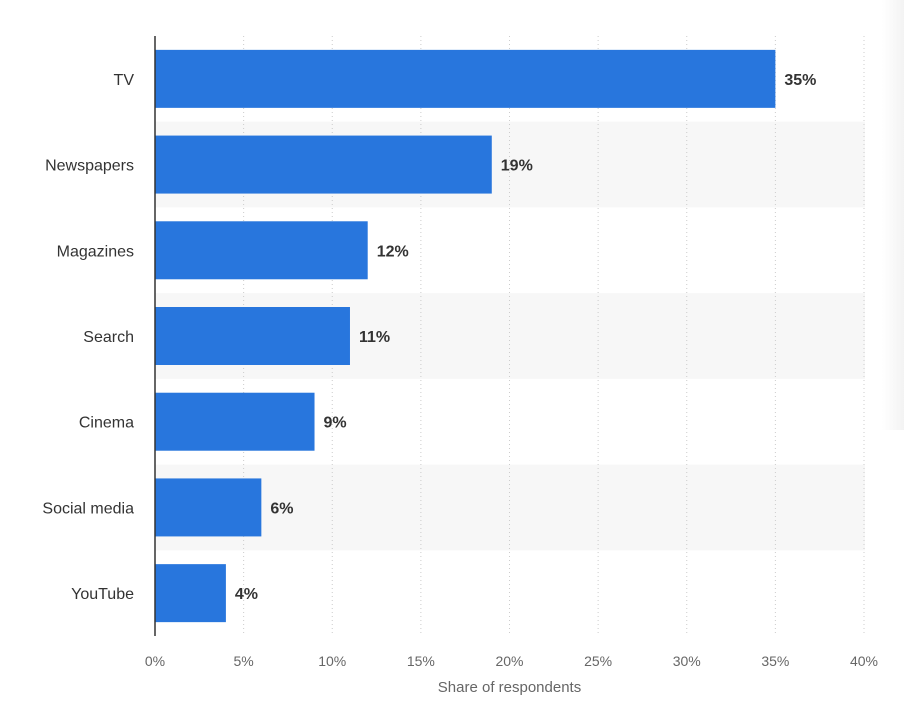 Image resolution: width=904 pixels, height=724 pixels. What do you see at coordinates (281, 508) in the screenshot?
I see `data-label: 6%` at bounding box center [281, 508].